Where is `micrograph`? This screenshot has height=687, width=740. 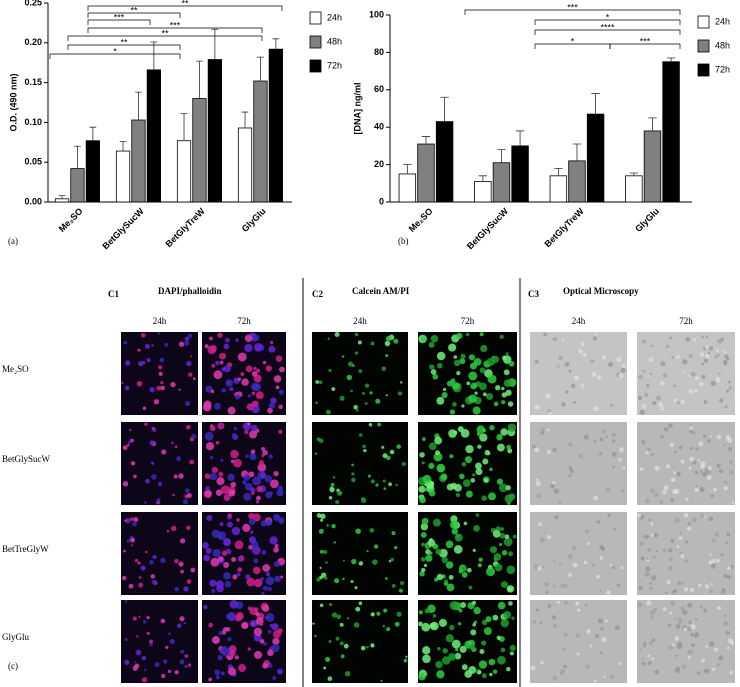 micrograph is located at coordinates (578, 553).